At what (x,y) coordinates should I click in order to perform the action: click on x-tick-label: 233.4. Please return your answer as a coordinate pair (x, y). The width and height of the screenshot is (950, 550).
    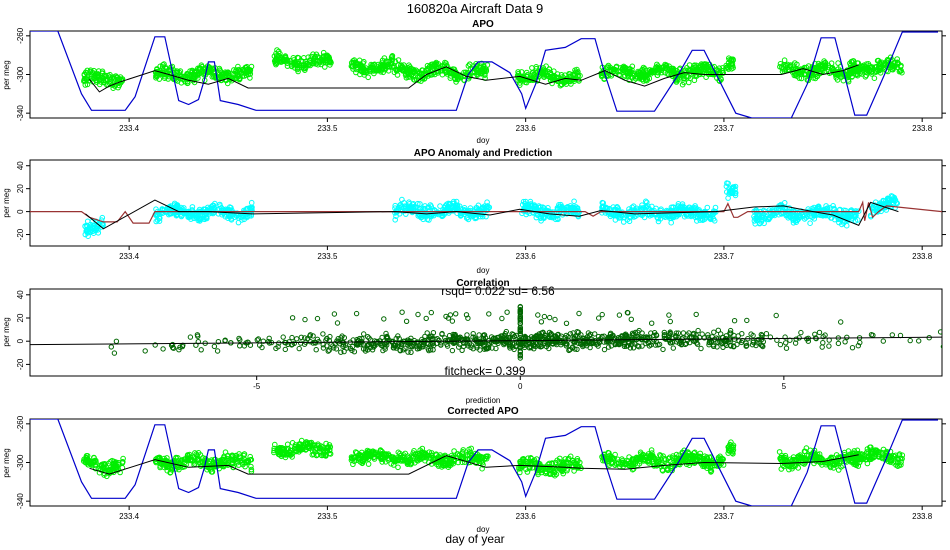
    Looking at the image, I should click on (129, 128).